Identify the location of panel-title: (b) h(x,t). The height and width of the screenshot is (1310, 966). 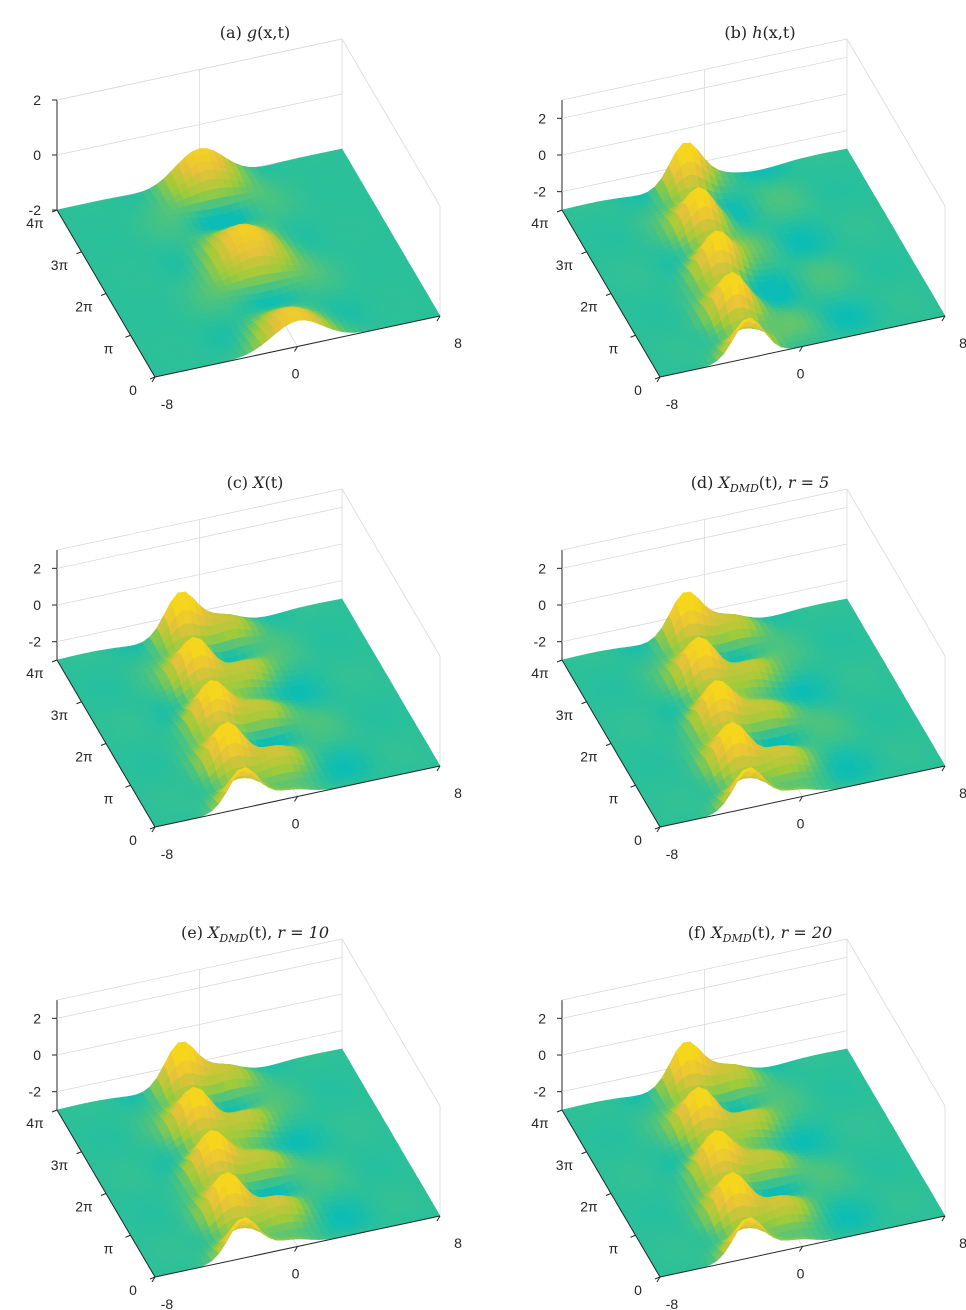
(759, 32).